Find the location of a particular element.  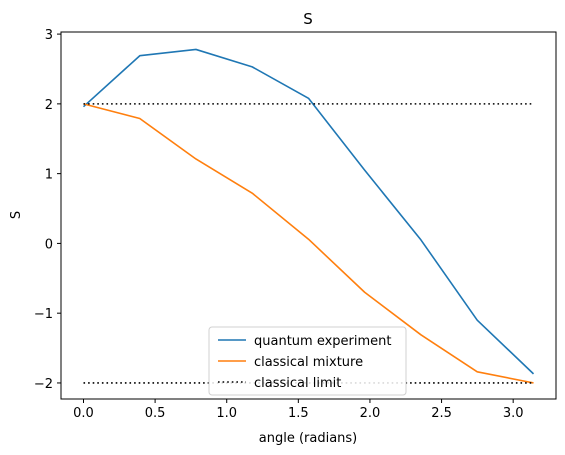

legend-label: classical mixture is located at coordinates (308, 362).